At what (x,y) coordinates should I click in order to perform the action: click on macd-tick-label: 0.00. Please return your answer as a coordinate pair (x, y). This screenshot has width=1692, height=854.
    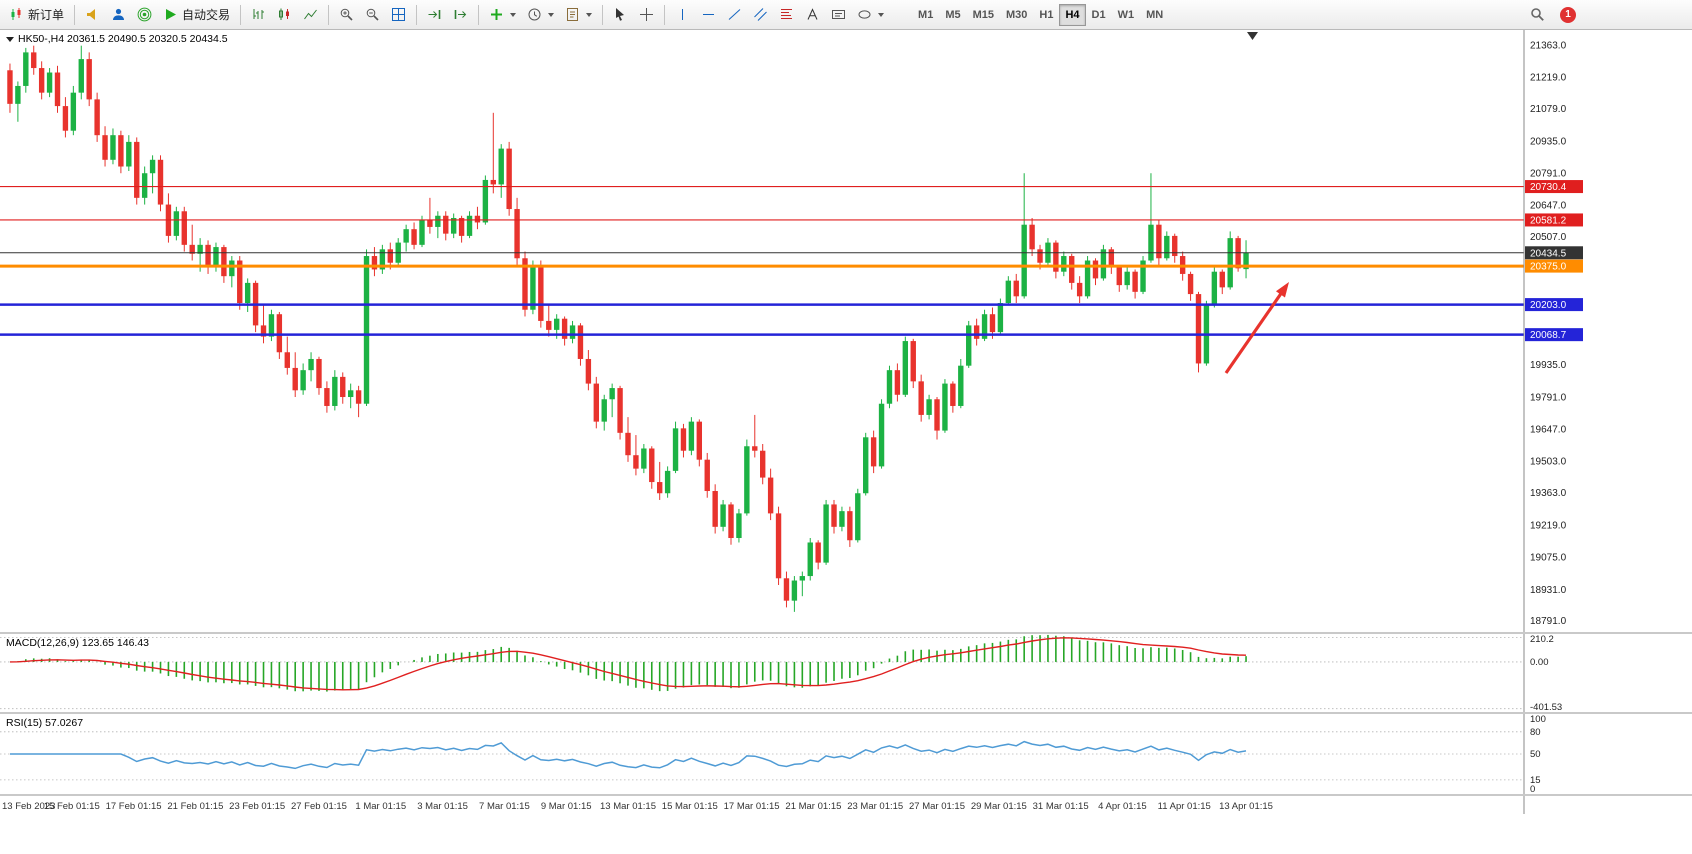
    Looking at the image, I should click on (1539, 662).